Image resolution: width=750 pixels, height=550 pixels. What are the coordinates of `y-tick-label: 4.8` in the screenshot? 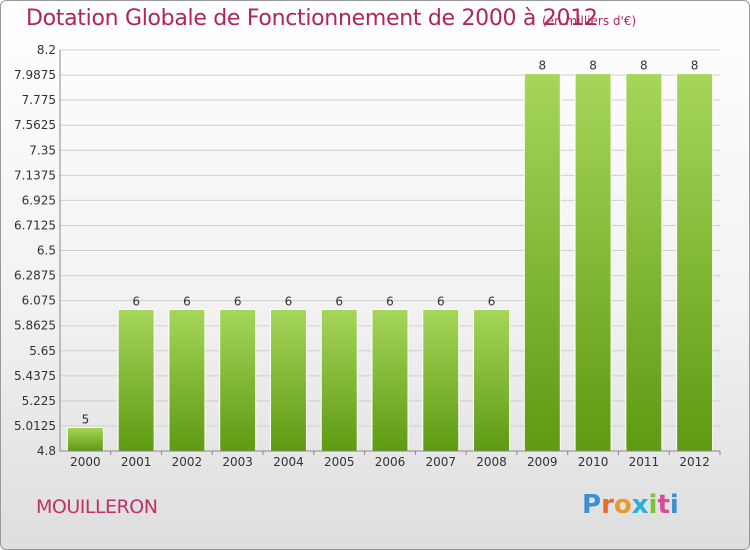 It's located at (46, 451).